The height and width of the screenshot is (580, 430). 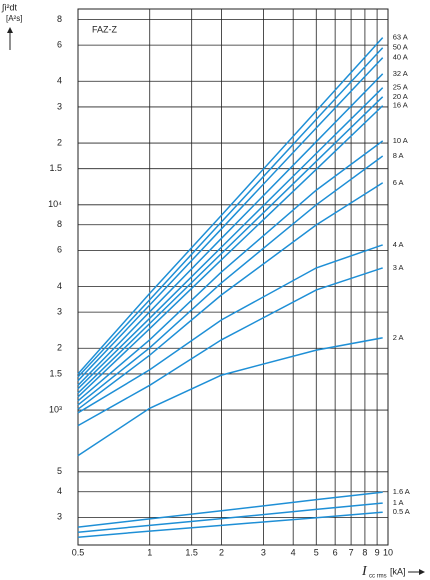 What do you see at coordinates (400, 140) in the screenshot?
I see `series-label: 10 A` at bounding box center [400, 140].